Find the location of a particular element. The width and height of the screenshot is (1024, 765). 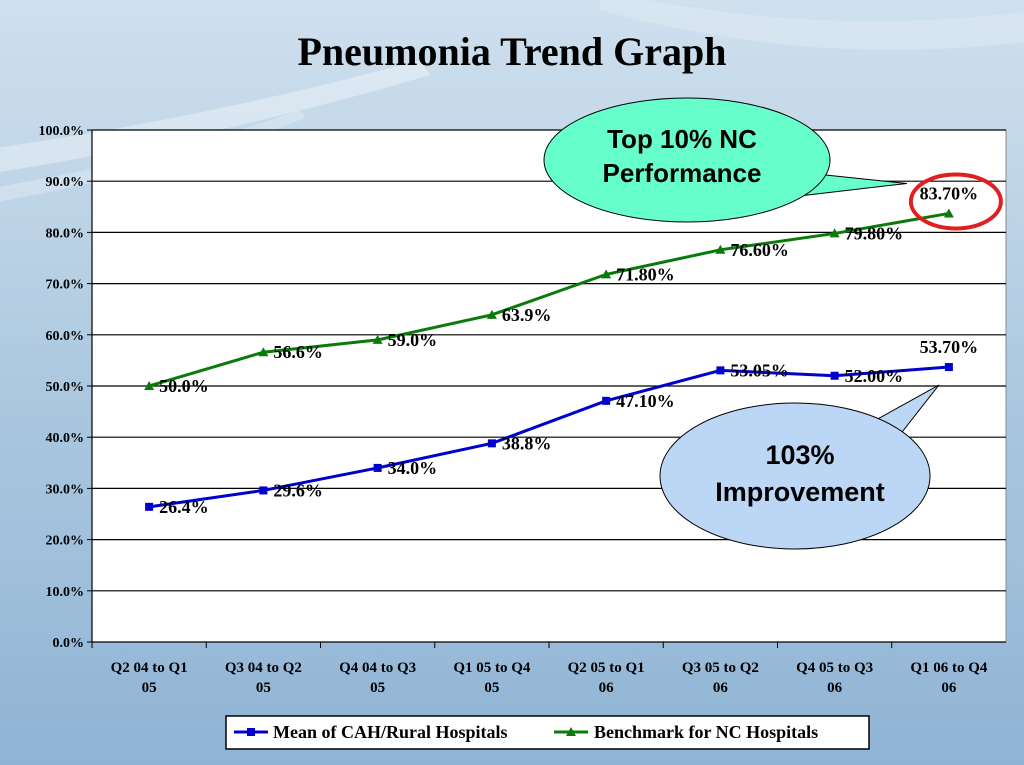

data-label: 26.4% is located at coordinates (184, 507).